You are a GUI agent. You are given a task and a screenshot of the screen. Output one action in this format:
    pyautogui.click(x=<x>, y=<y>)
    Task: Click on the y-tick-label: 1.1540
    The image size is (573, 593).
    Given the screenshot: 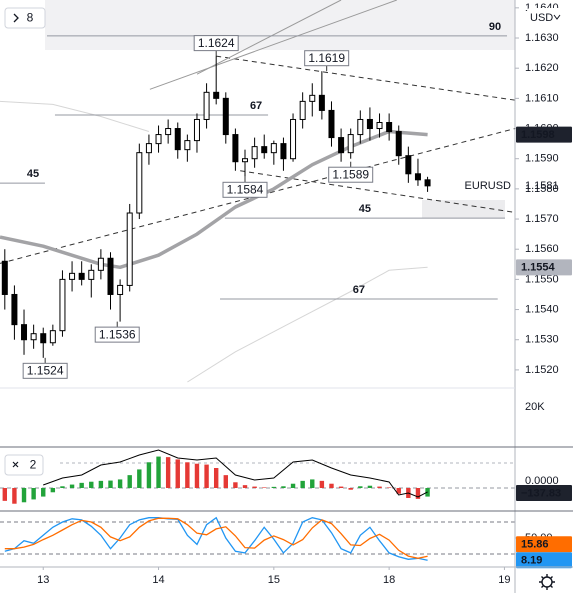 What is the action you would take?
    pyautogui.click(x=542, y=309)
    